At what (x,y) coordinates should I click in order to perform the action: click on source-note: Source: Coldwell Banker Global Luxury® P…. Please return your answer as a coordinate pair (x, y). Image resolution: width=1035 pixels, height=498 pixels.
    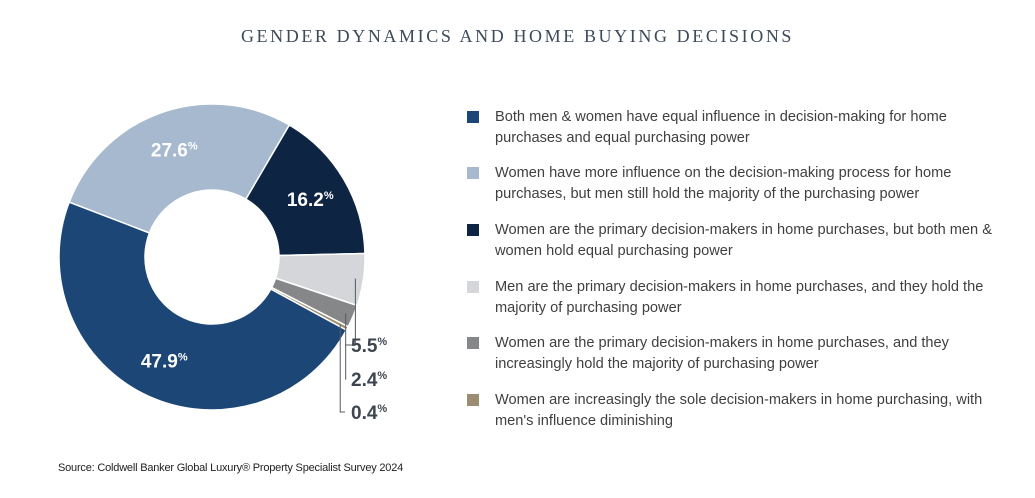
    Looking at the image, I should click on (231, 468).